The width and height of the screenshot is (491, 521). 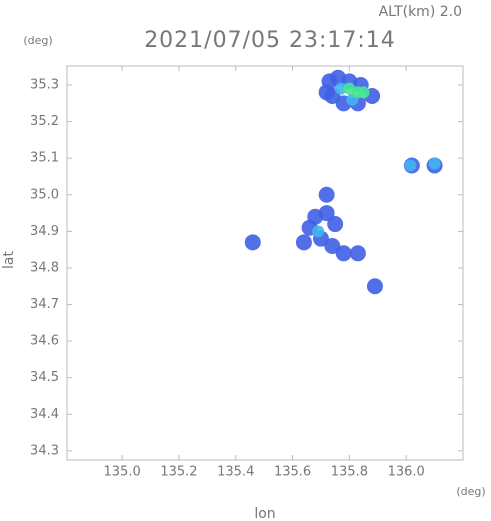 I want to click on x-tick-label: 135.2, so click(x=178, y=472).